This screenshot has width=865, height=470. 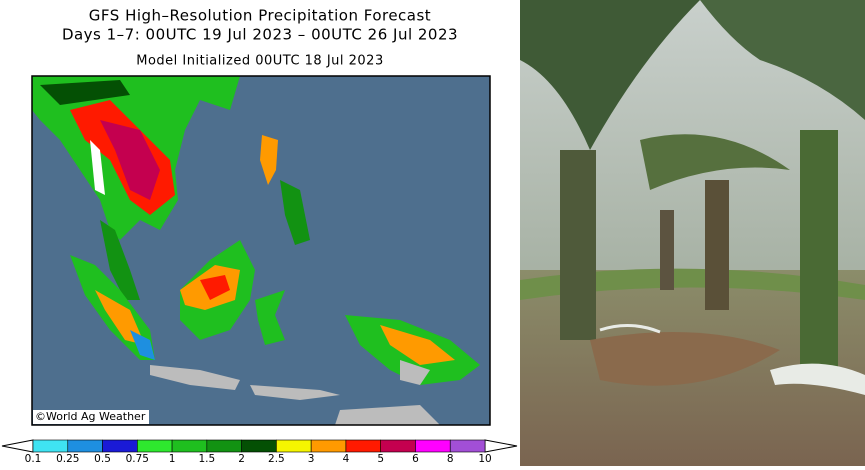 I want to click on colorbar-label: 0.5, so click(x=102, y=459).